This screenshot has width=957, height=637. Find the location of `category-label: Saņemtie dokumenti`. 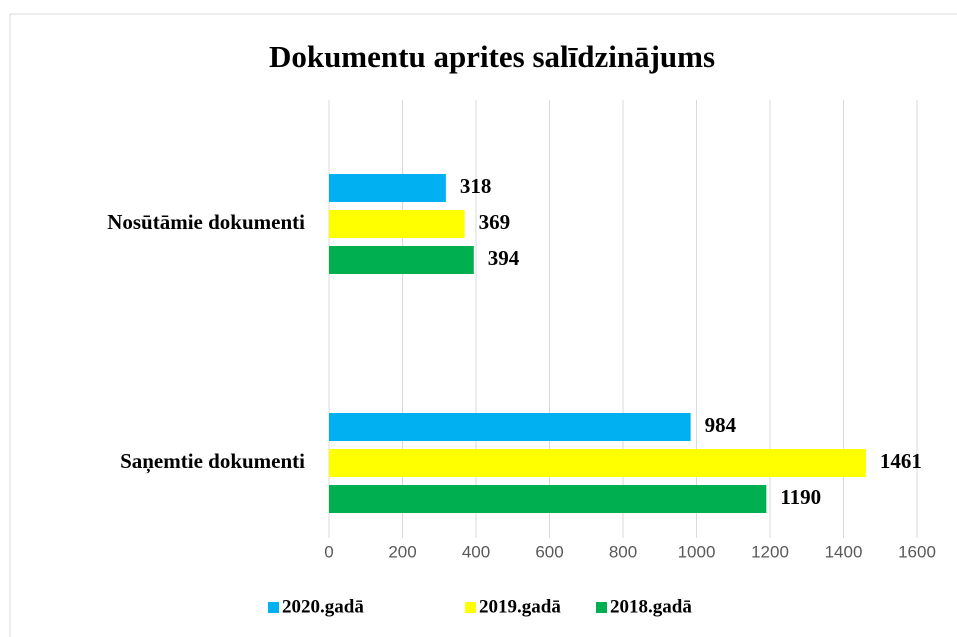

category-label: Saņemtie dokumenti is located at coordinates (212, 461).